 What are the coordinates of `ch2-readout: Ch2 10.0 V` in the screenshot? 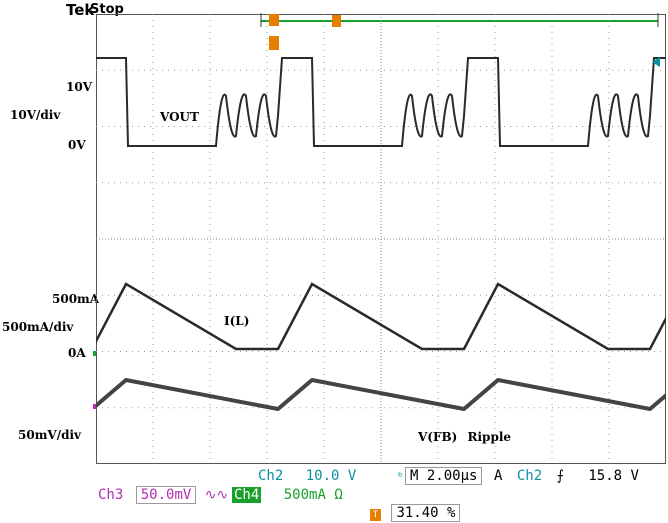 It's located at (328, 476).